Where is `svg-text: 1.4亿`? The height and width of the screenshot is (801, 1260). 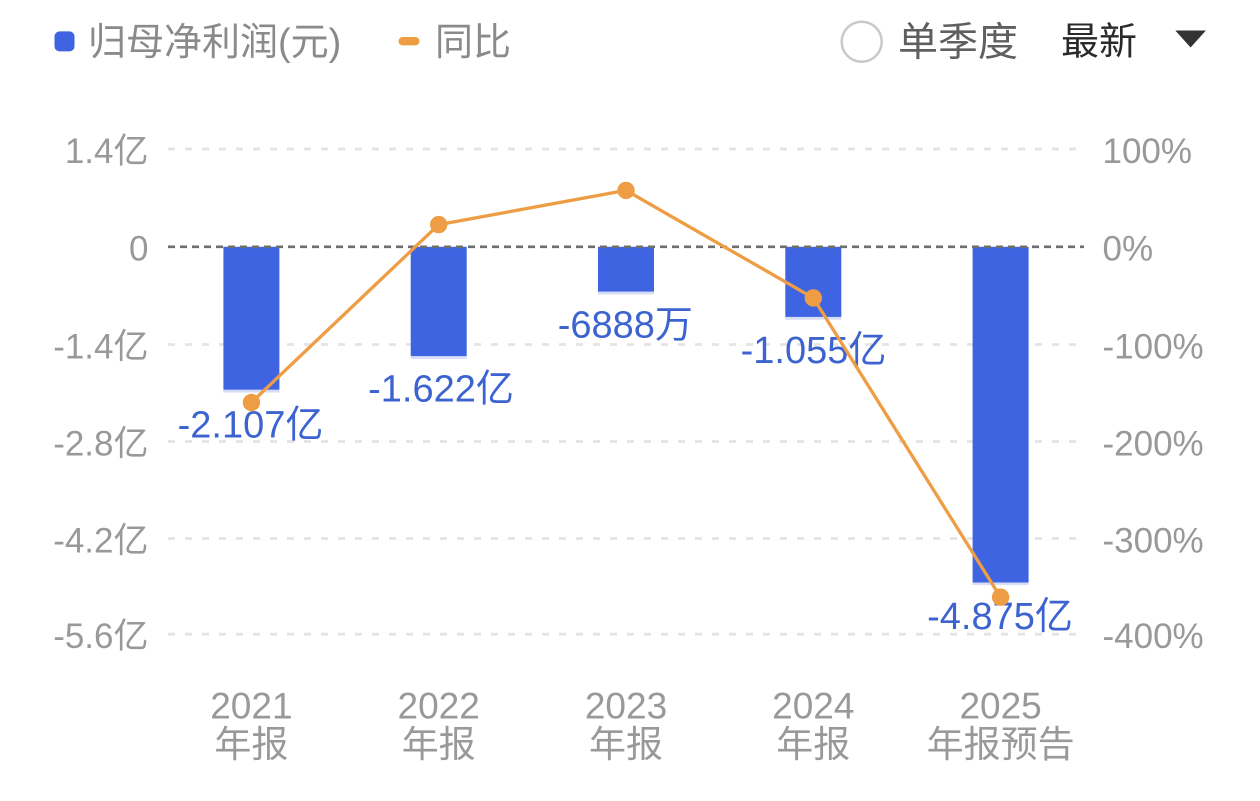 svg-text: 1.4亿 is located at coordinates (107, 151).